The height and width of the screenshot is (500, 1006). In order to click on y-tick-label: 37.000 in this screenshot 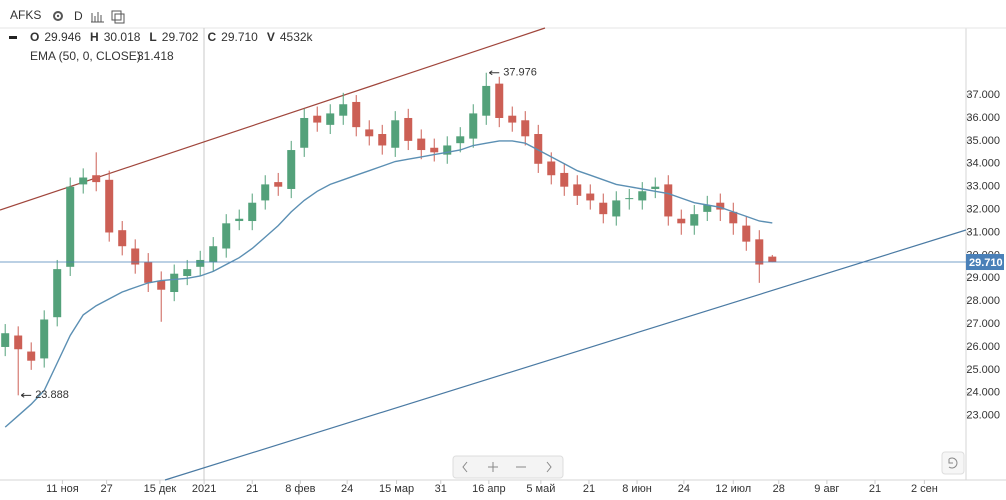, I will do `click(983, 95)`.